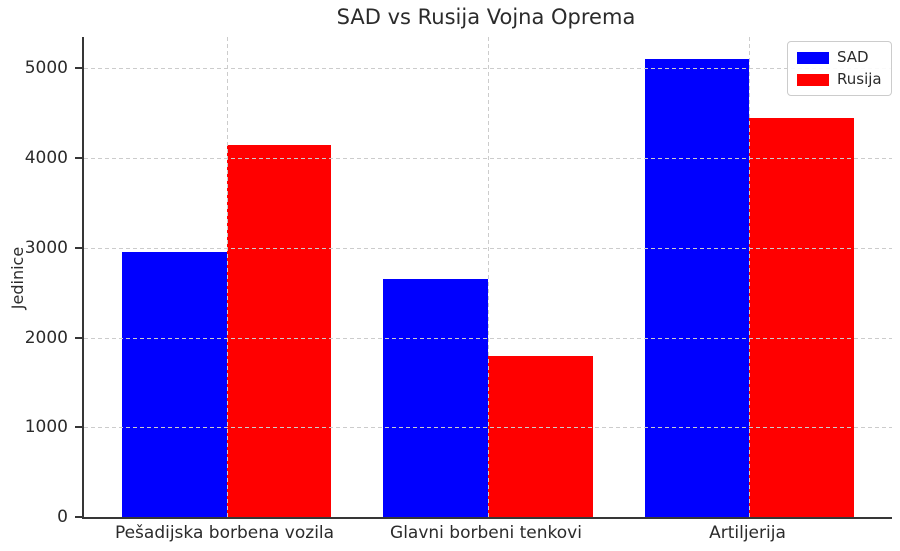 This screenshot has width=900, height=551. I want to click on legend-item-sad: SAD, so click(839, 57).